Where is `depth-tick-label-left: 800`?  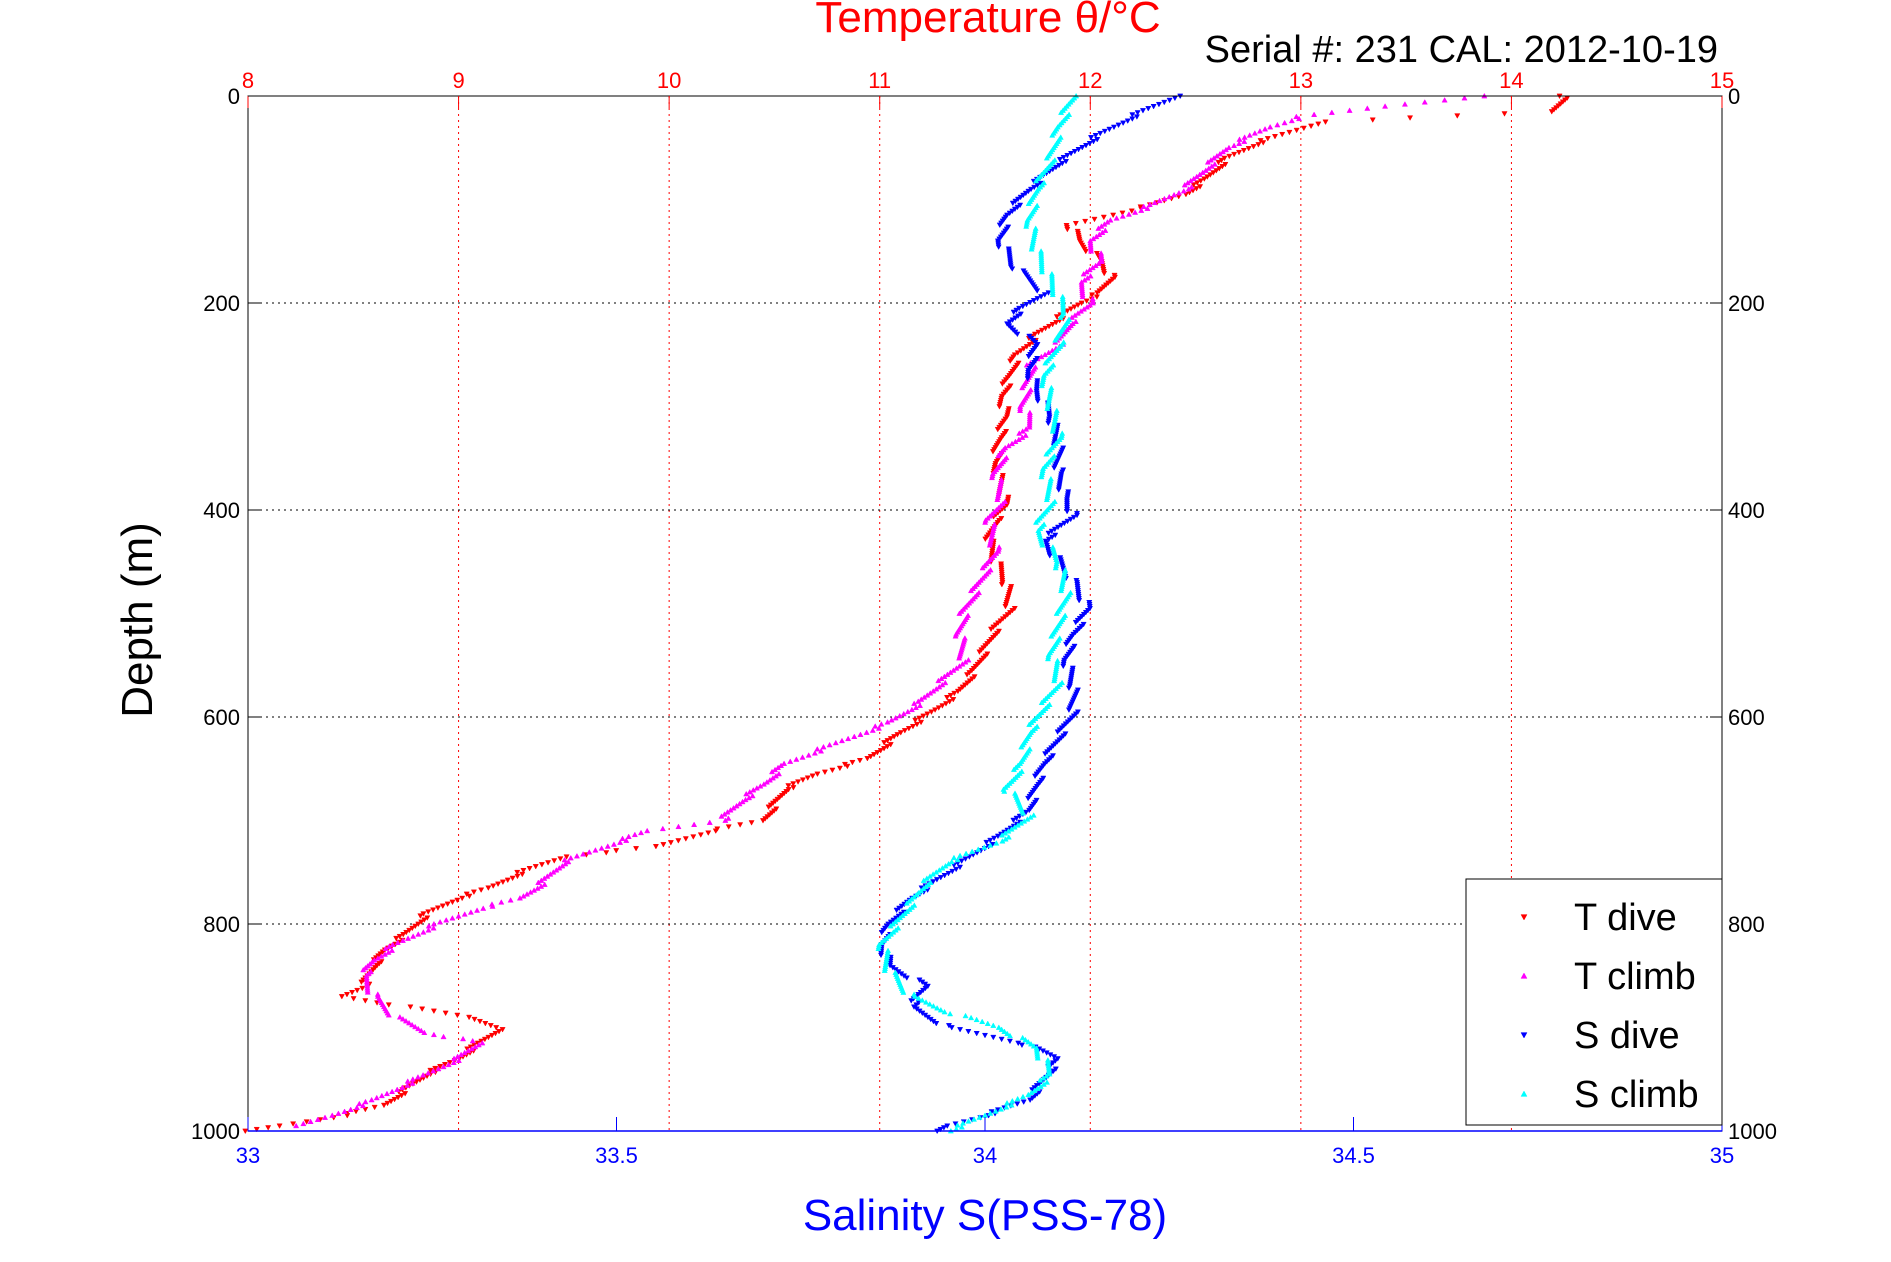
depth-tick-label-left: 800 is located at coordinates (221, 924).